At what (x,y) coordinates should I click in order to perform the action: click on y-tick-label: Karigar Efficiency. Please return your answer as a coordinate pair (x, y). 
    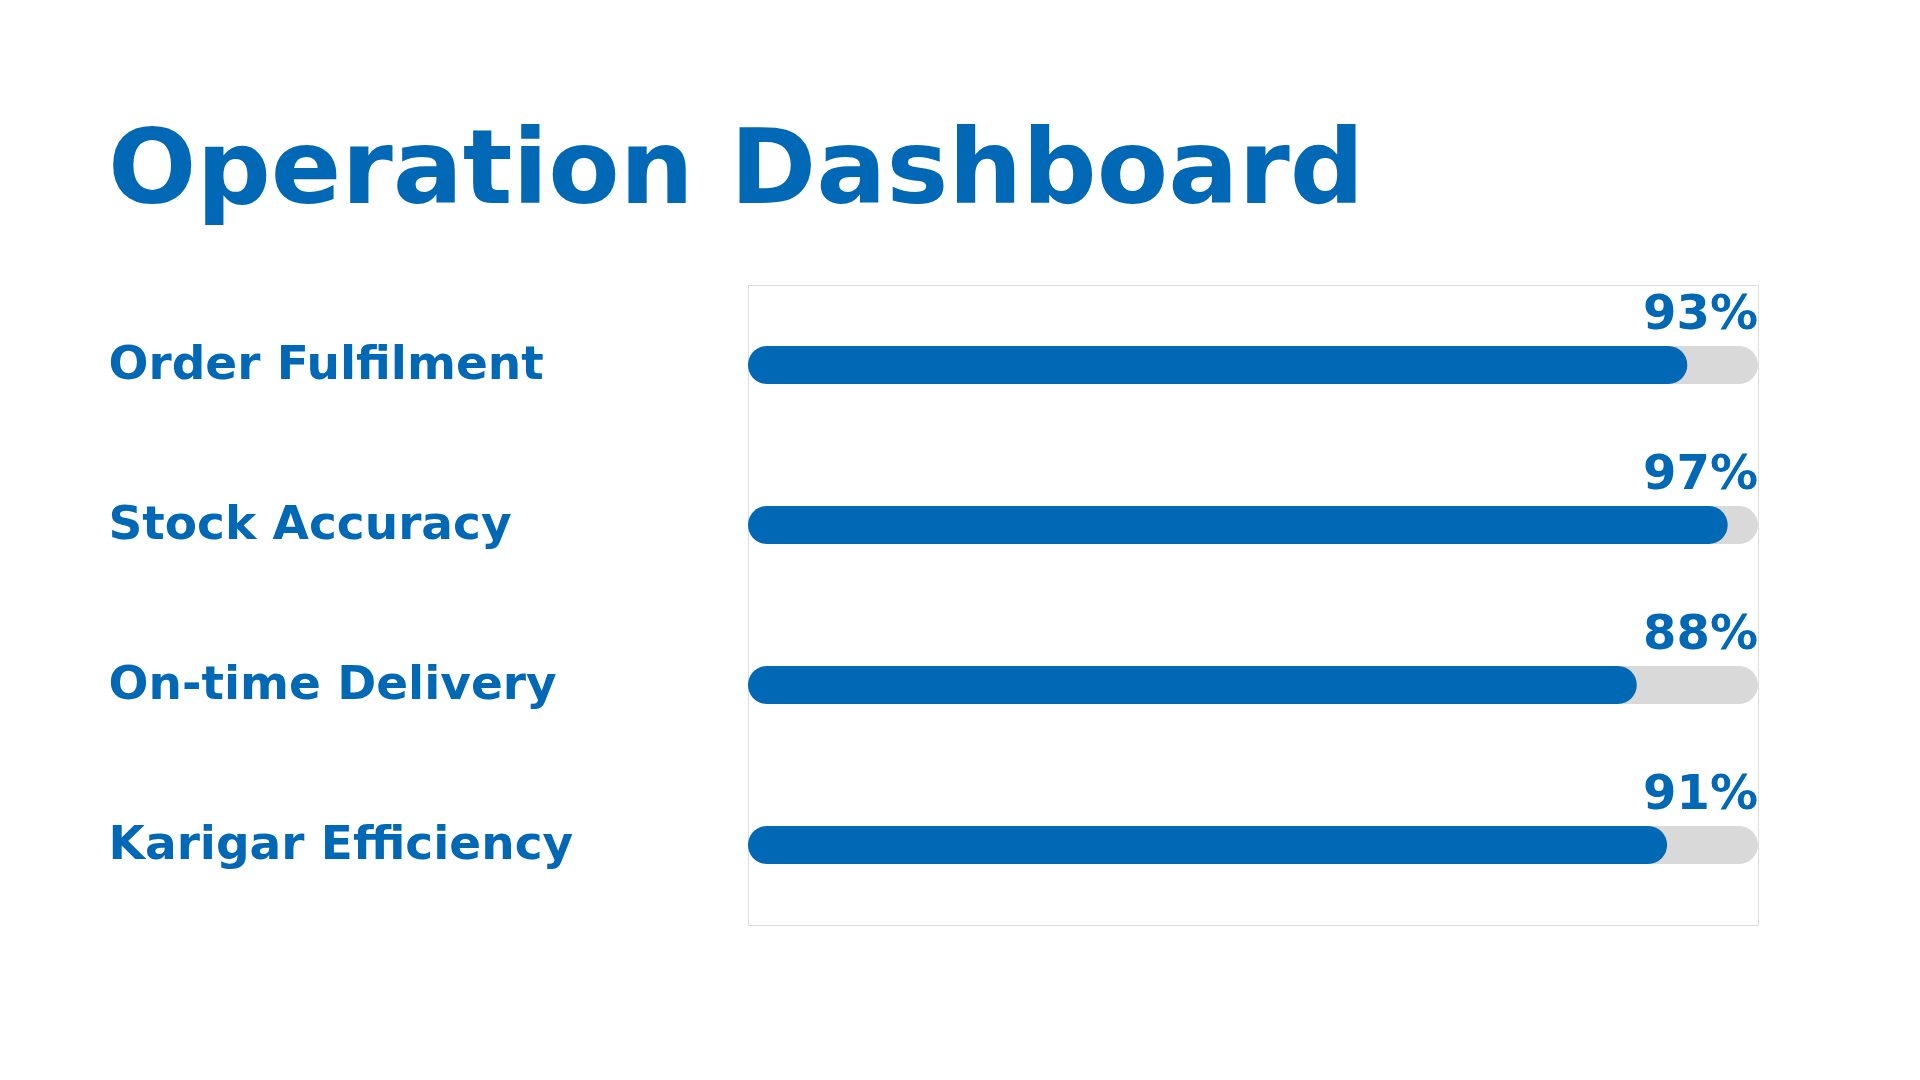
    Looking at the image, I should click on (341, 842).